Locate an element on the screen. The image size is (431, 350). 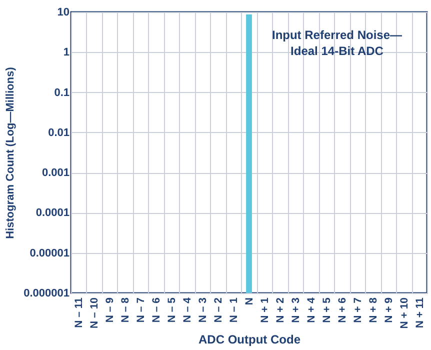
x-axis-title: ADC Output Code is located at coordinates (249, 339).